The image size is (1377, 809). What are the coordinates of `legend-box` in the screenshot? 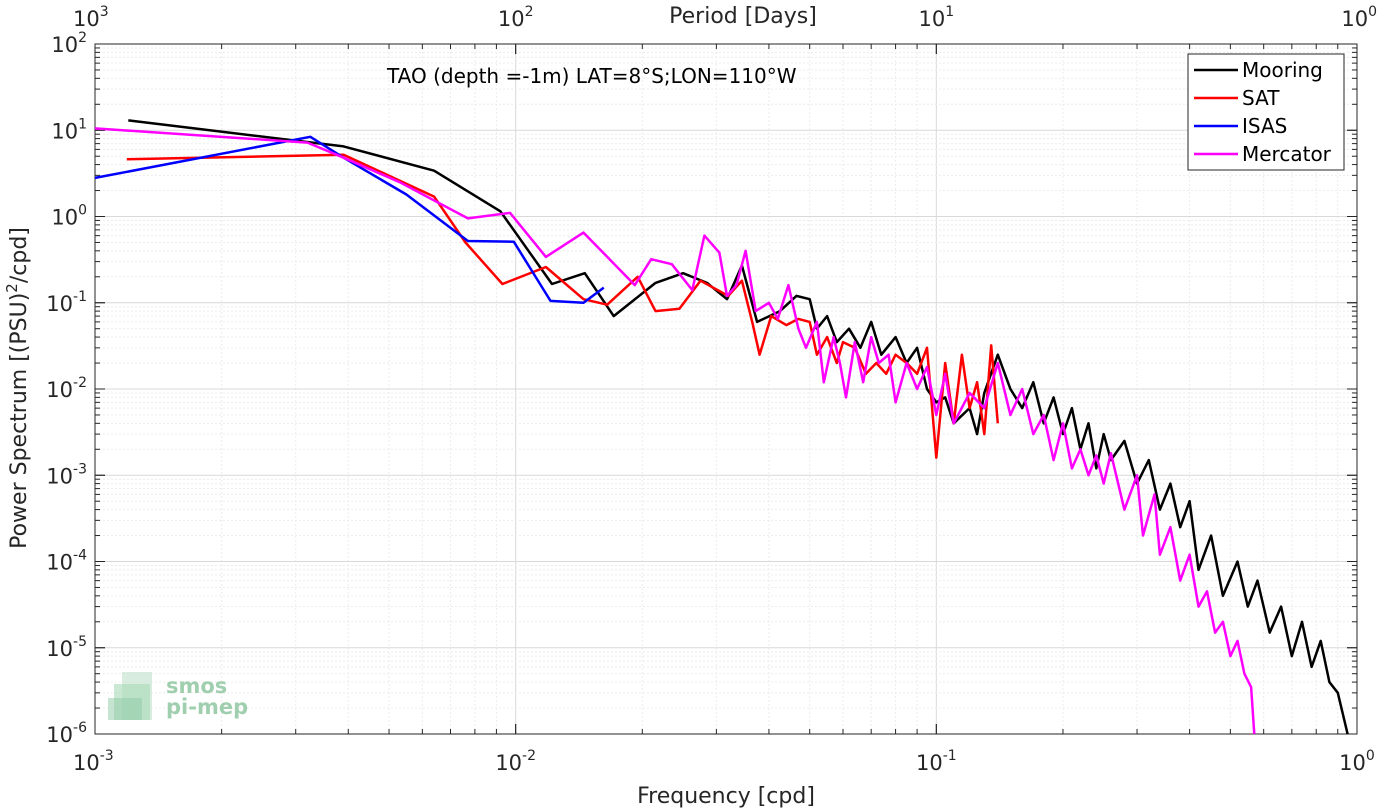 It's located at (1266, 112).